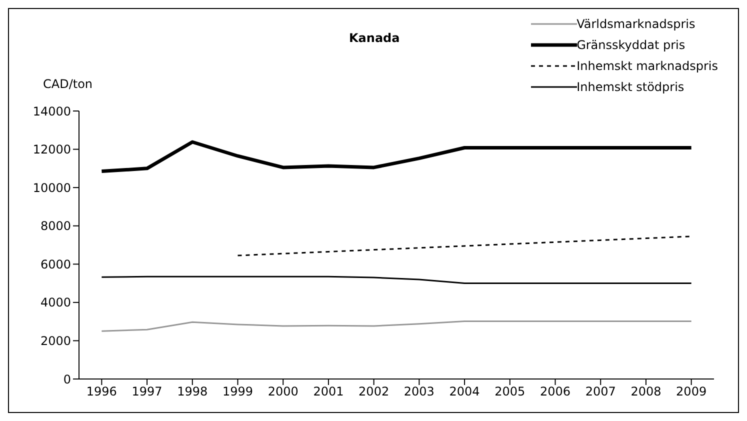 This screenshot has width=747, height=421. Describe the element at coordinates (283, 391) in the screenshot. I see `x-tick-label: 2000` at that location.